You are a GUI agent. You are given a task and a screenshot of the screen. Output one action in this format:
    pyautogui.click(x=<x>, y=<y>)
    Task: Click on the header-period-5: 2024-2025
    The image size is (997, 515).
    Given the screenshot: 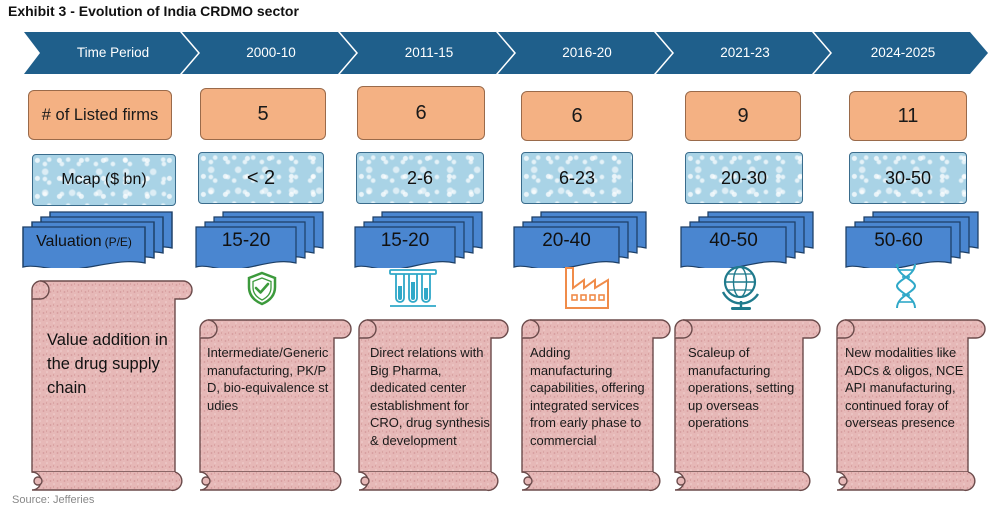 What is the action you would take?
    pyautogui.click(x=903, y=52)
    